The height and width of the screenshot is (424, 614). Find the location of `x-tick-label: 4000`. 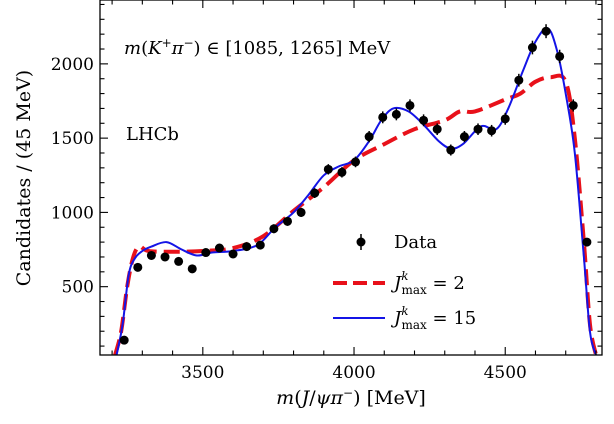

x-tick-label: 4000 is located at coordinates (353, 373).